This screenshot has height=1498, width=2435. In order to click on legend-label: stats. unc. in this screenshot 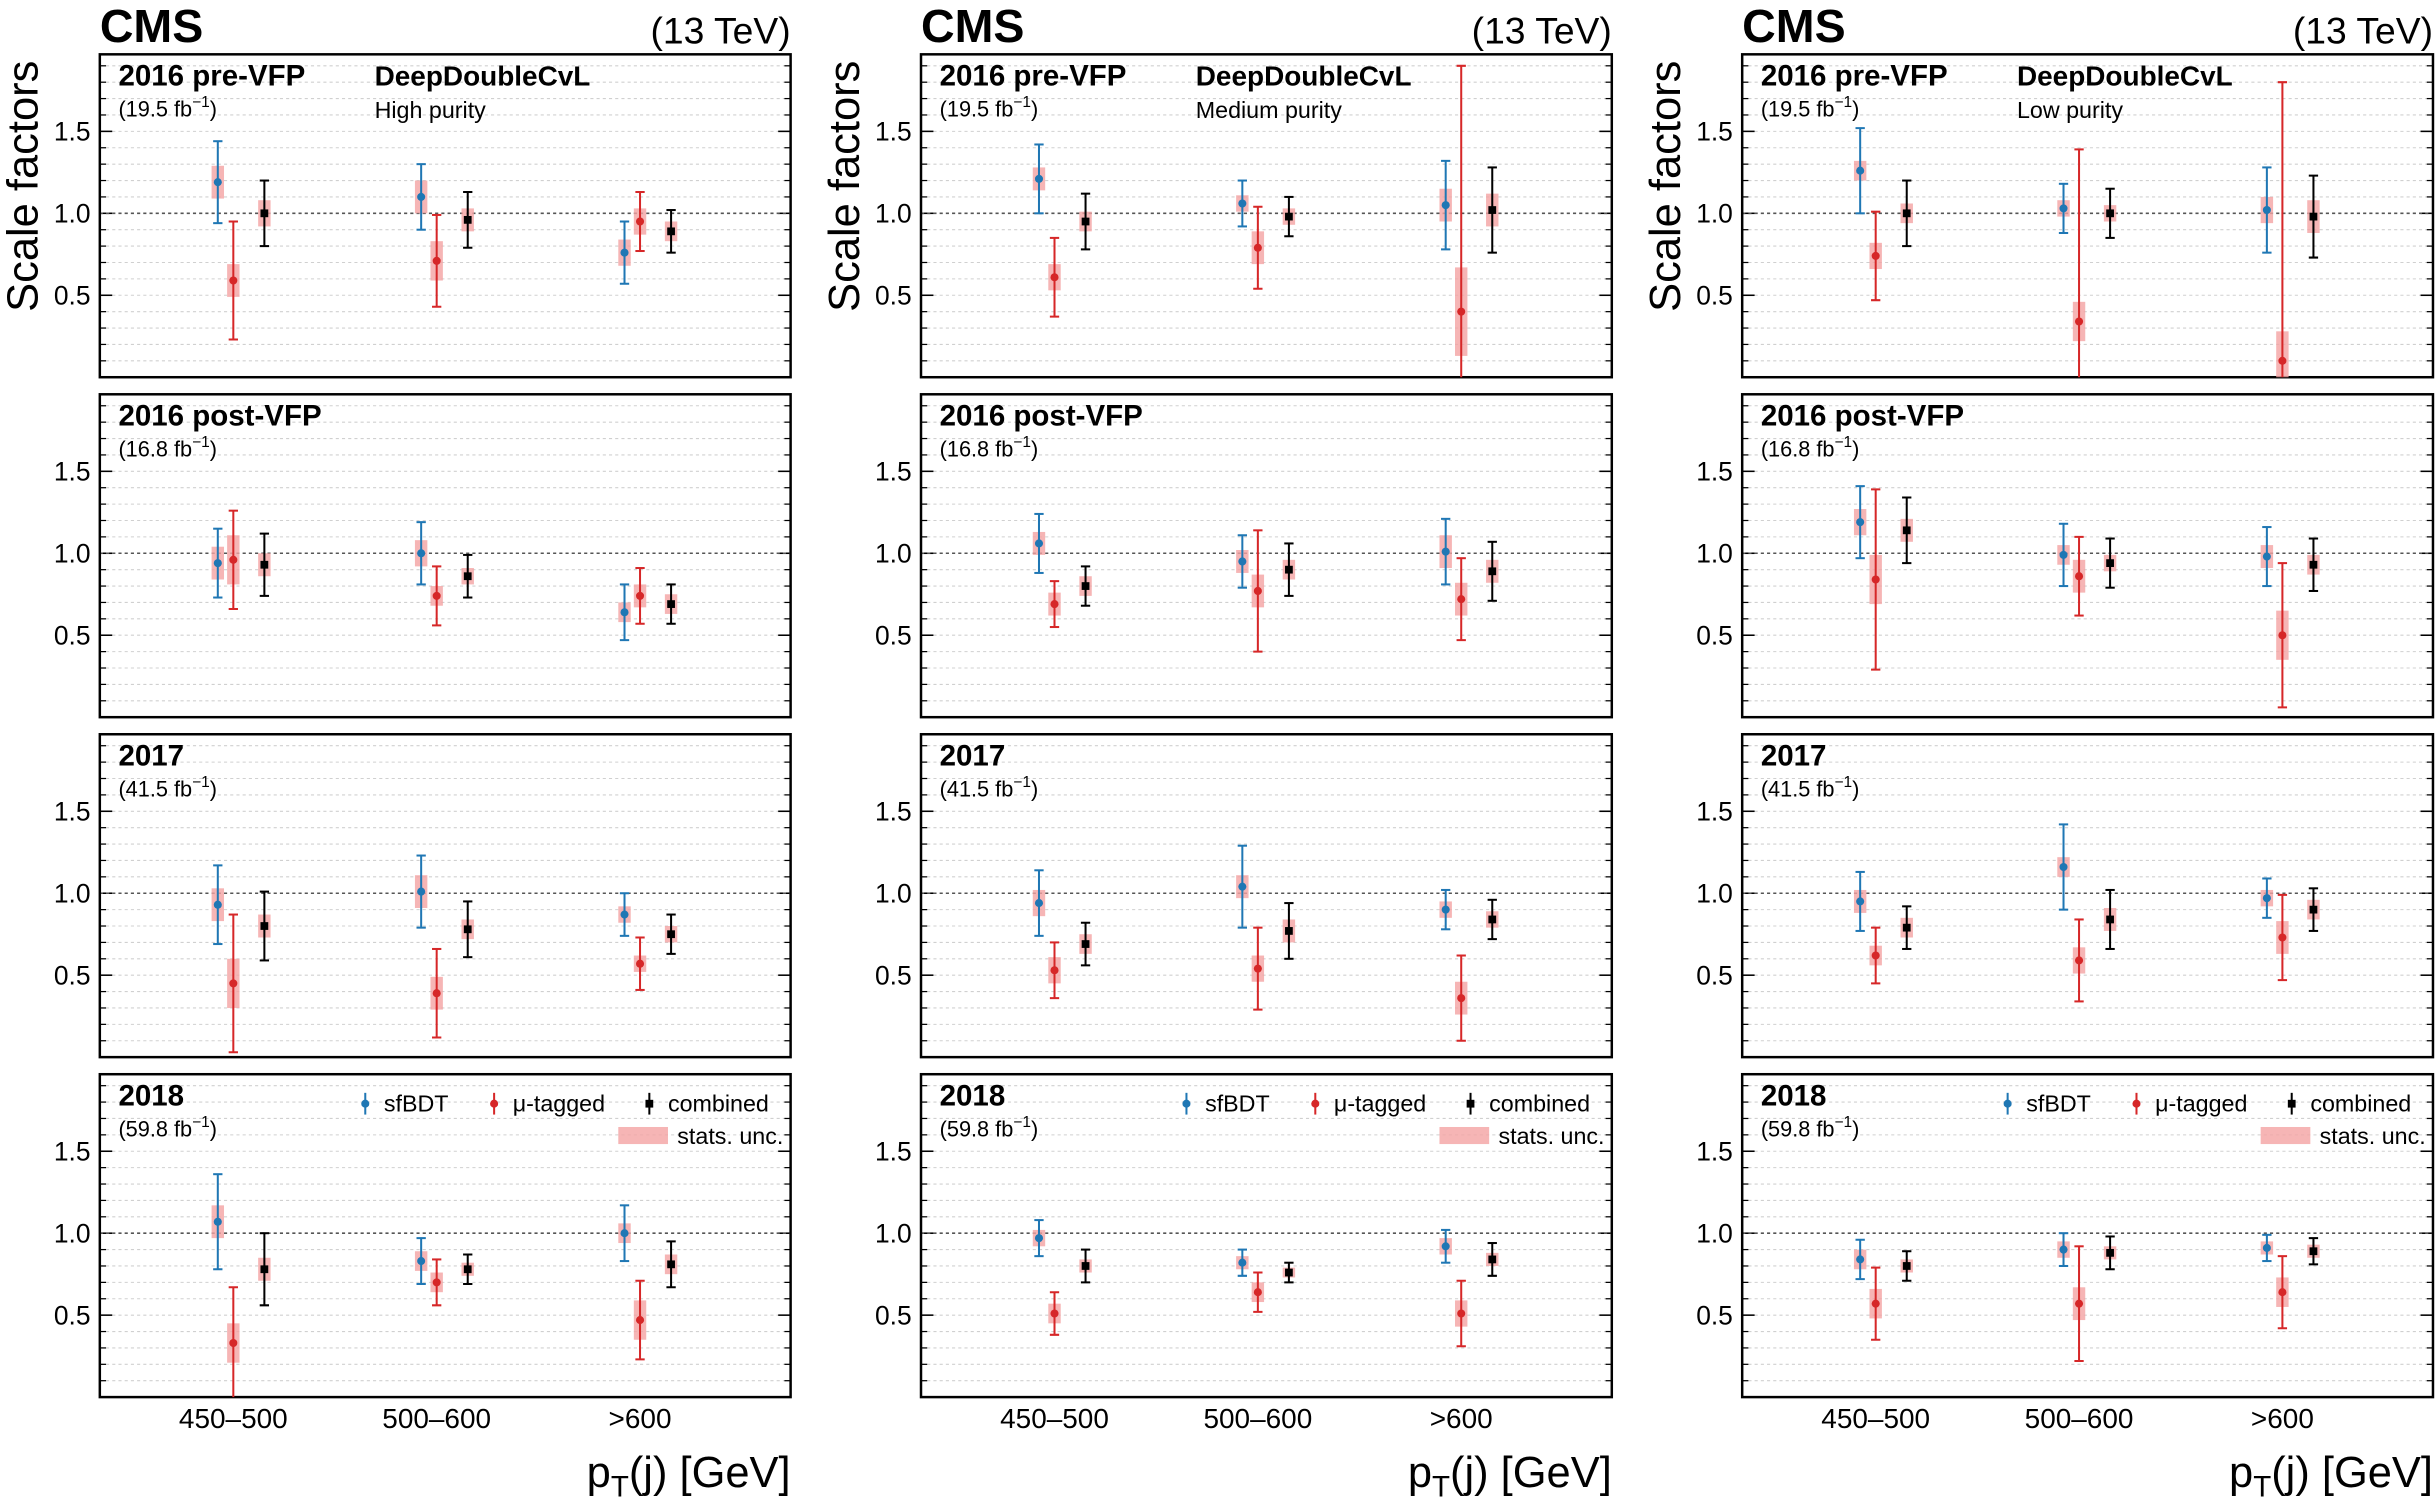, I will do `click(1551, 1136)`.